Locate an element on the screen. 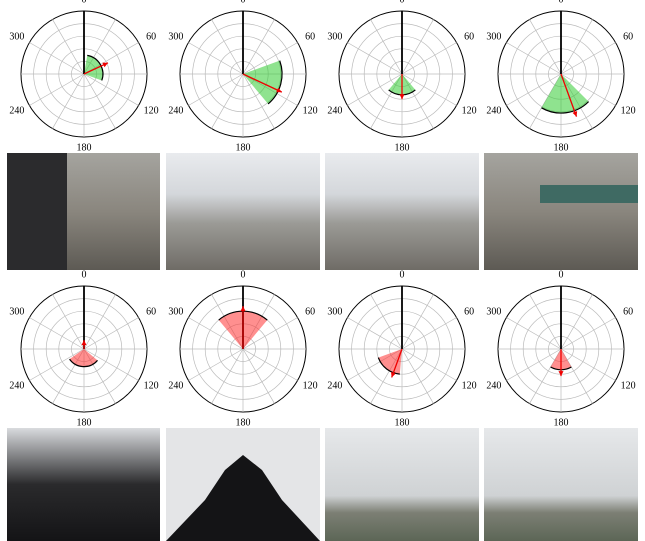 This screenshot has width=645, height=541. photo-spire is located at coordinates (243, 498).